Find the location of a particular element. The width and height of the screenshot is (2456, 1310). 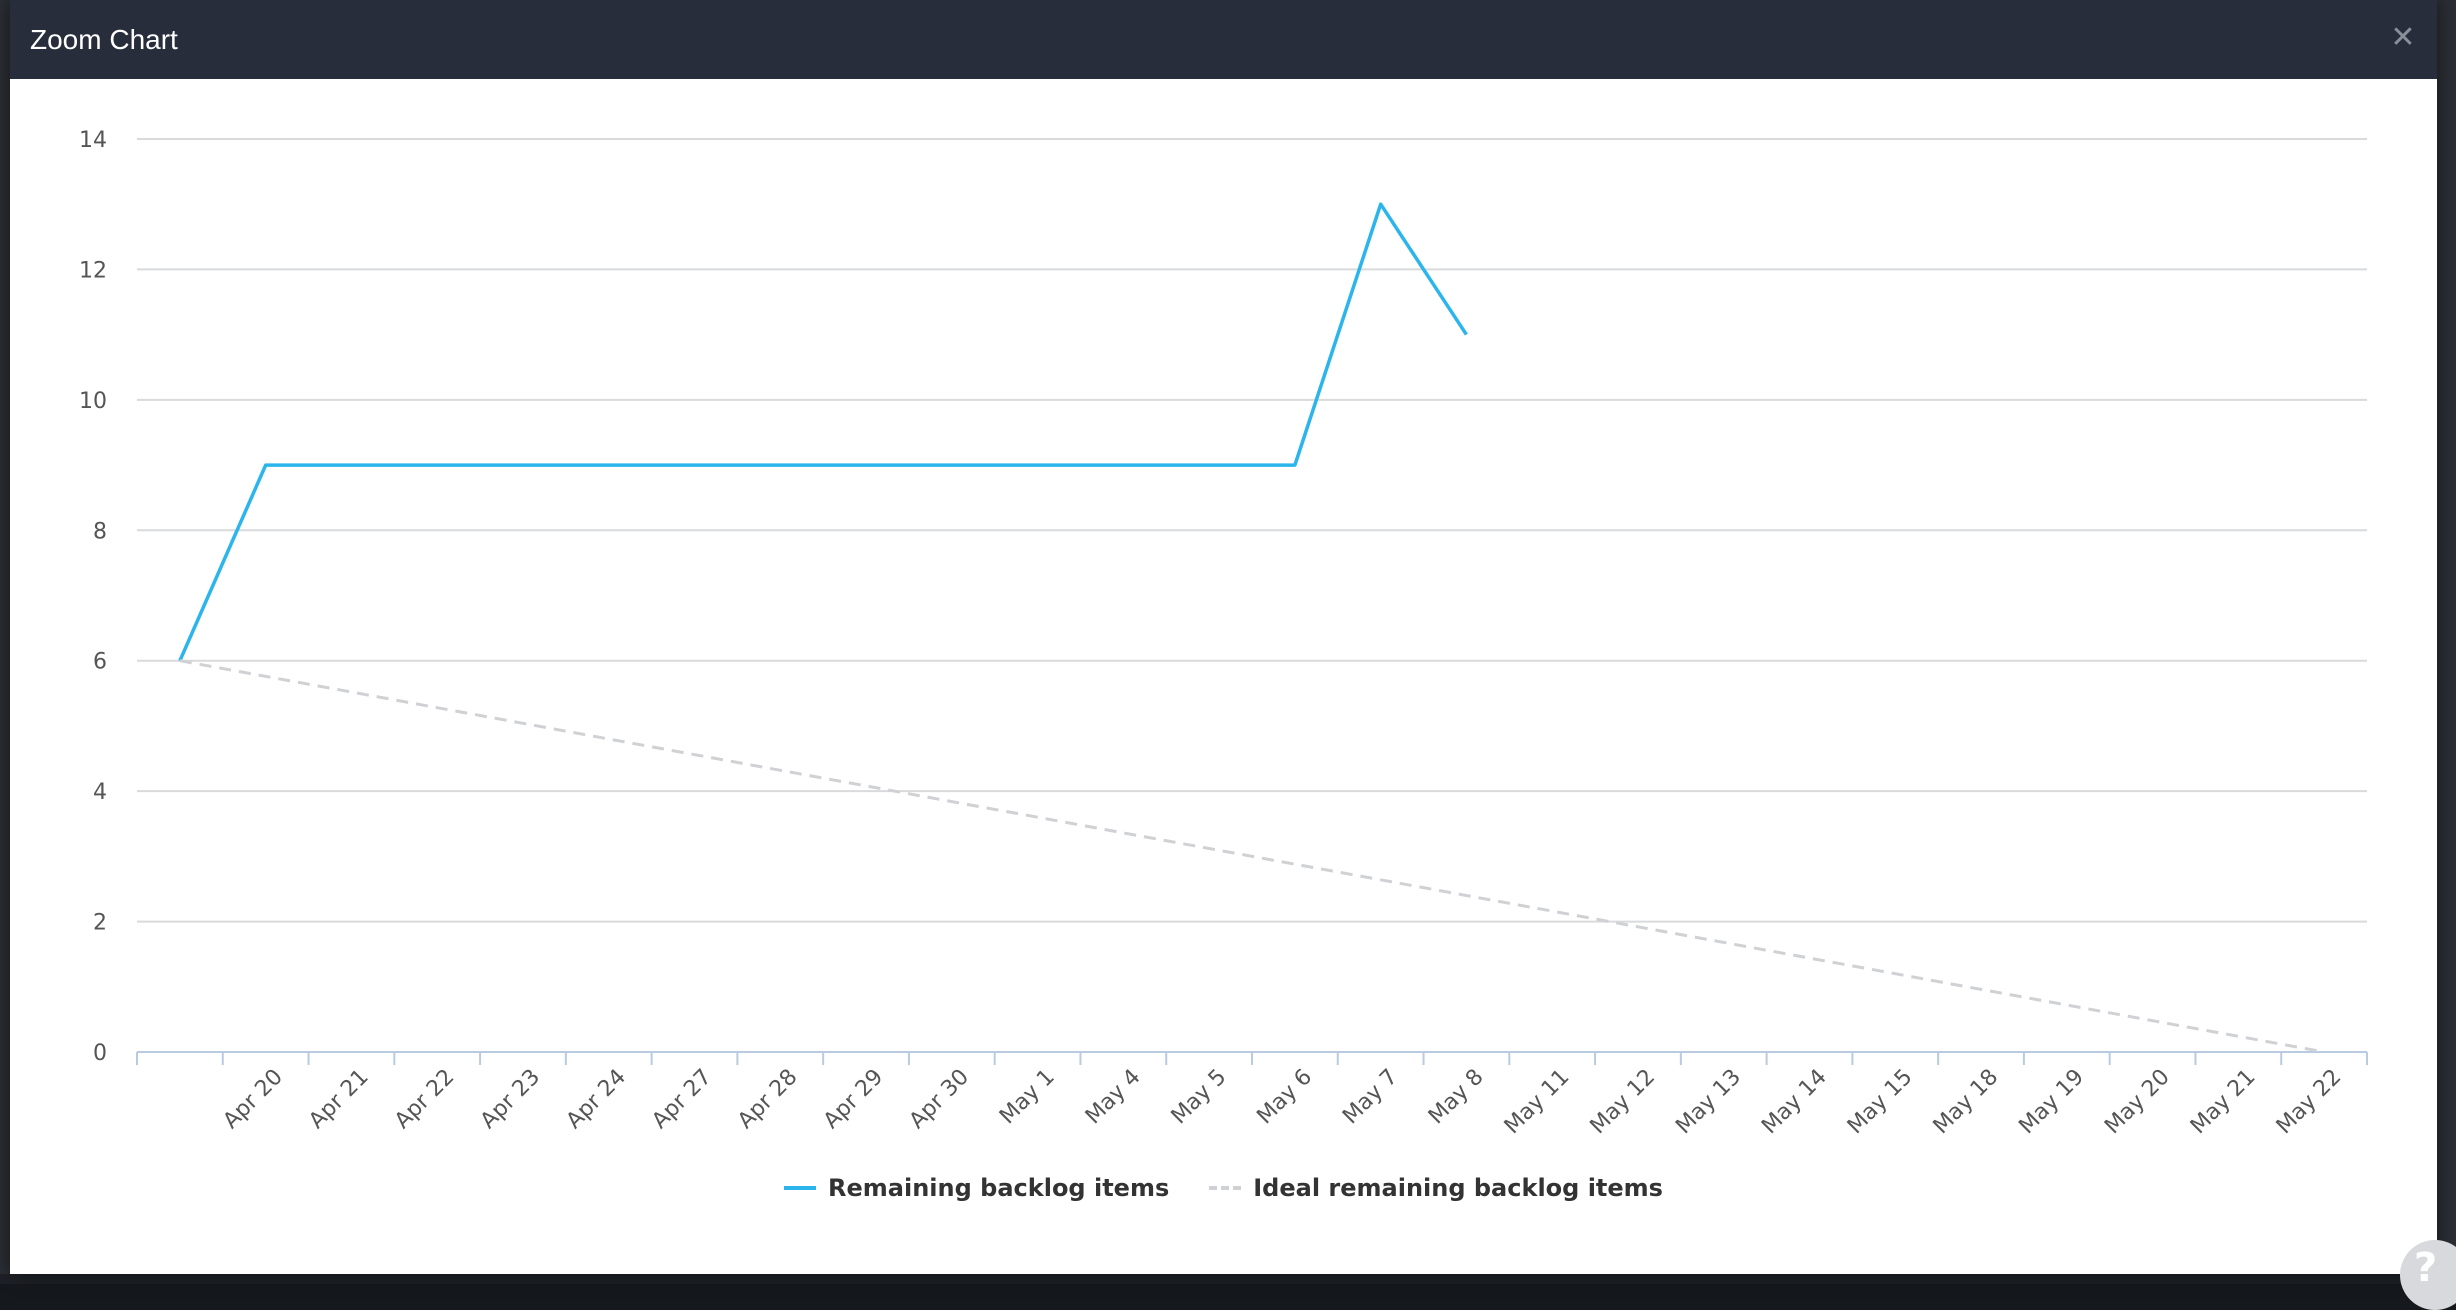

help-icon: ? is located at coordinates (2428, 1275).